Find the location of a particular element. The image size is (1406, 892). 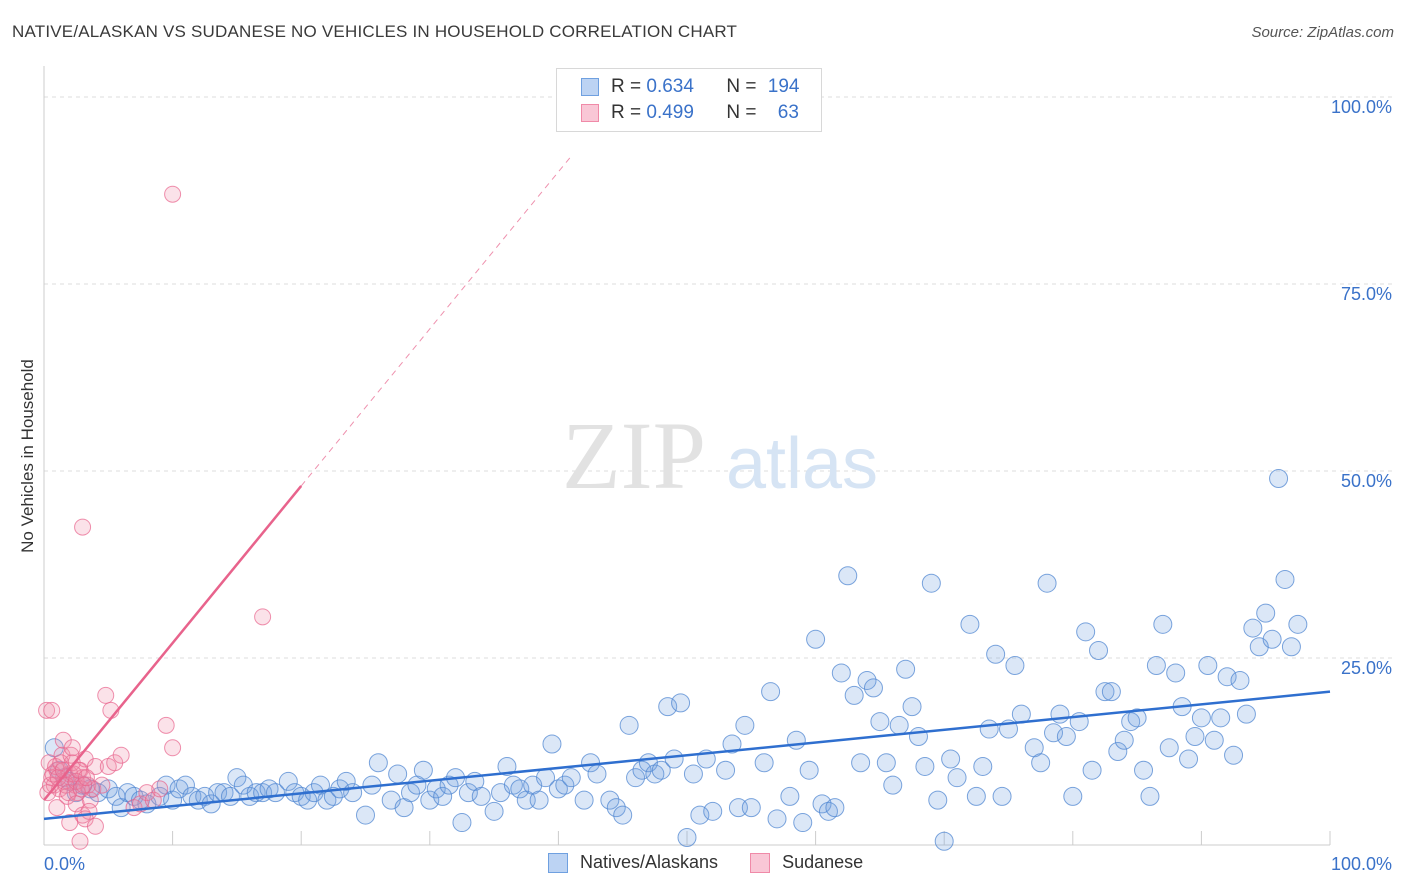

source-label: Source: ZipAtlas.com is located at coordinates (1322, 32).